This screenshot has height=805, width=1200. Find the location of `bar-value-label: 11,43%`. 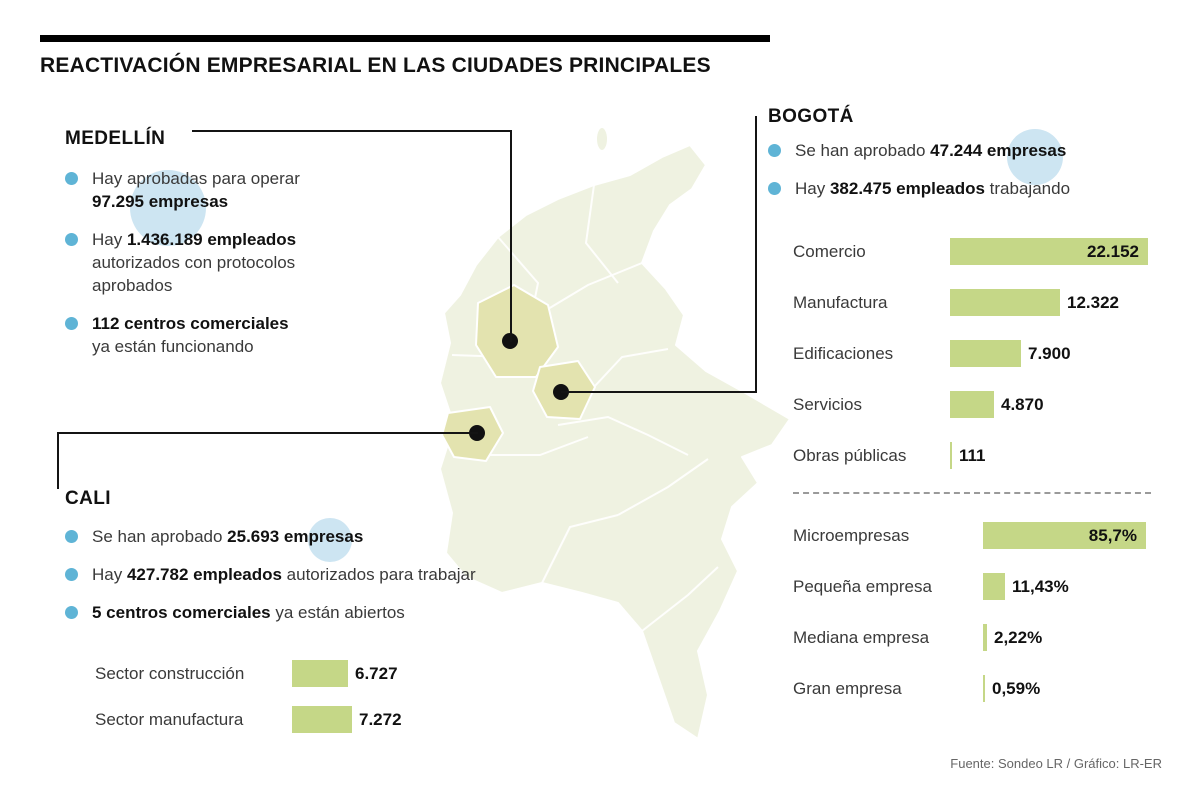

bar-value-label: 11,43% is located at coordinates (1040, 586).